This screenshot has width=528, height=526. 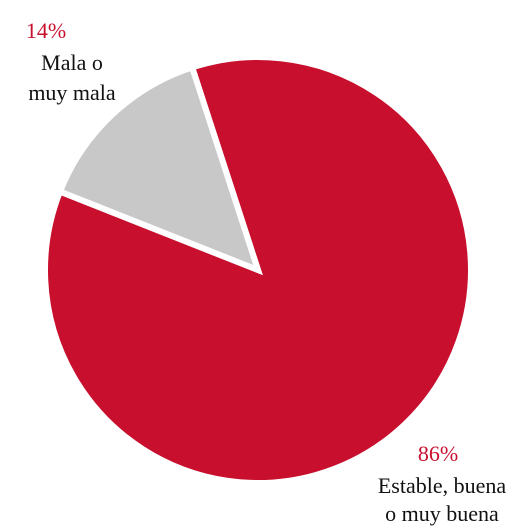 What do you see at coordinates (46, 30) in the screenshot?
I see `slice-percent-mala: 14%` at bounding box center [46, 30].